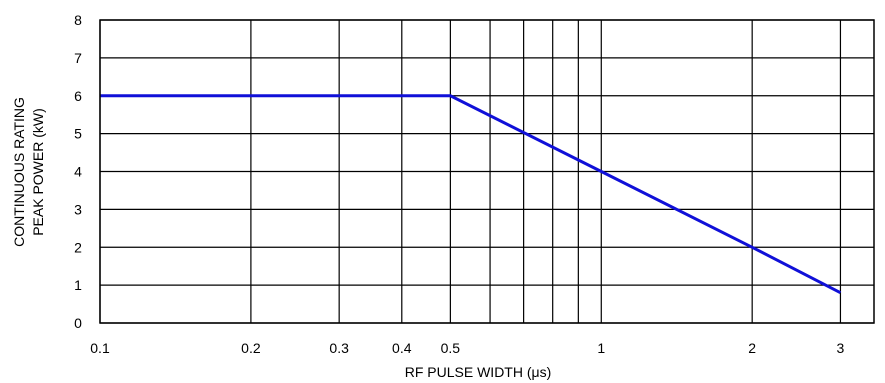  What do you see at coordinates (78, 323) in the screenshot?
I see `y-tick-label-0: 0` at bounding box center [78, 323].